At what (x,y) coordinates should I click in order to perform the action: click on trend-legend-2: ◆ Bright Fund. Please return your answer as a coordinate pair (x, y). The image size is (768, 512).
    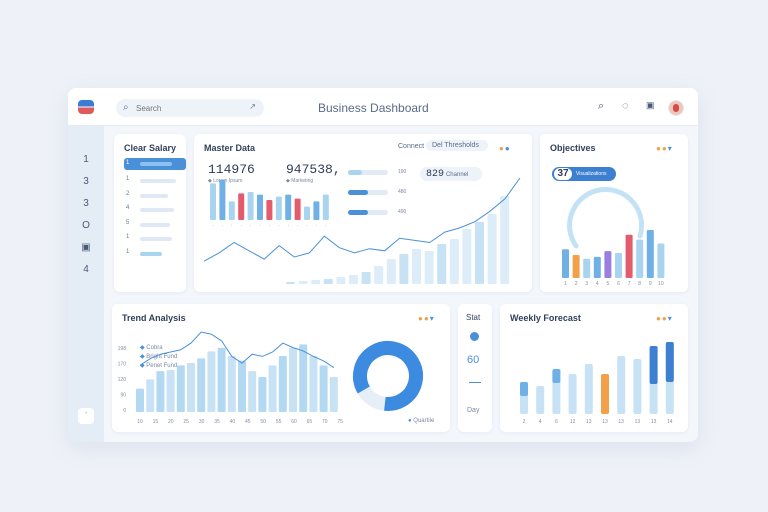
    Looking at the image, I should click on (159, 357).